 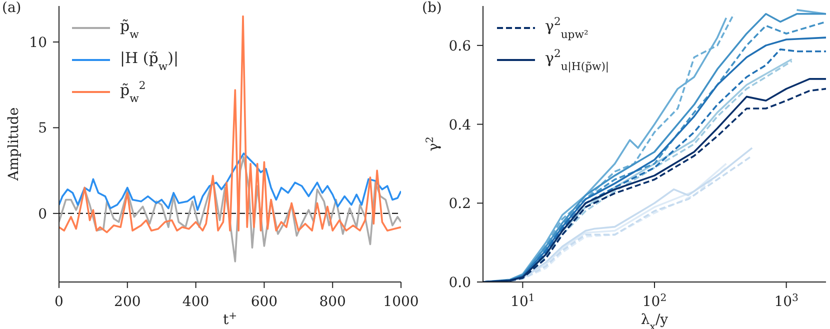 I want to click on chart-title: (b), so click(x=432, y=8).